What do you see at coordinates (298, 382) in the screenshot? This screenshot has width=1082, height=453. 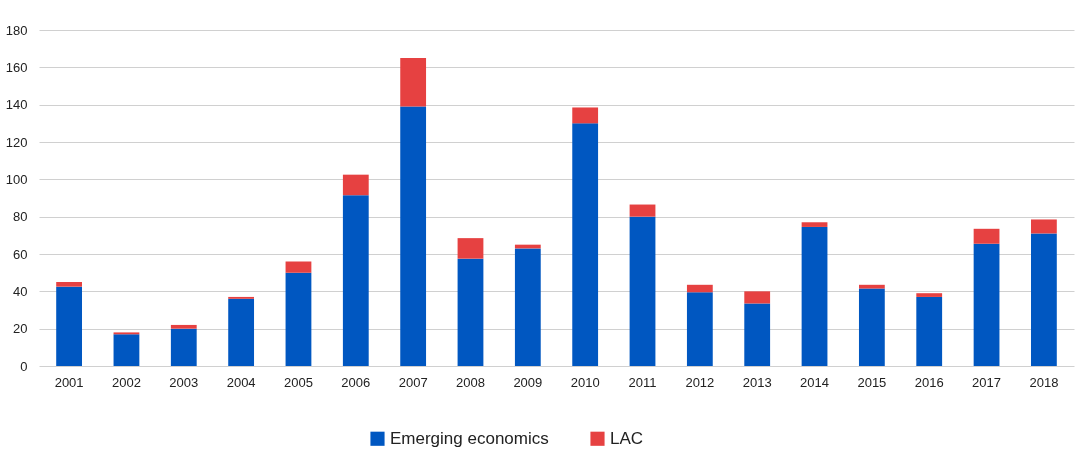 I see `x-tick-label: 2005` at bounding box center [298, 382].